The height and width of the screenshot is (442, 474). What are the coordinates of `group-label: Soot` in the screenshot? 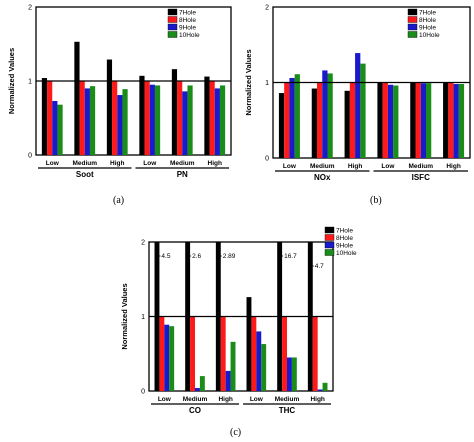 It's located at (85, 174).